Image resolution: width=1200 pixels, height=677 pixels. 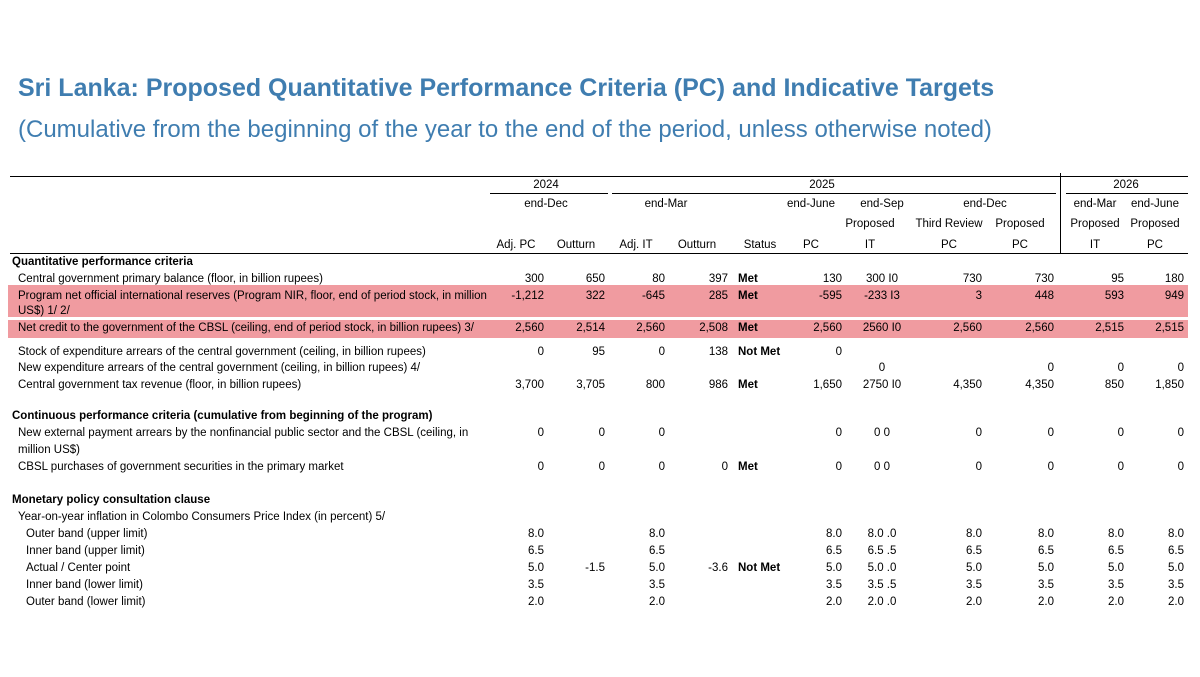 What do you see at coordinates (44, 311) in the screenshot?
I see `row-label-continued: US$) 1/ 2/` at bounding box center [44, 311].